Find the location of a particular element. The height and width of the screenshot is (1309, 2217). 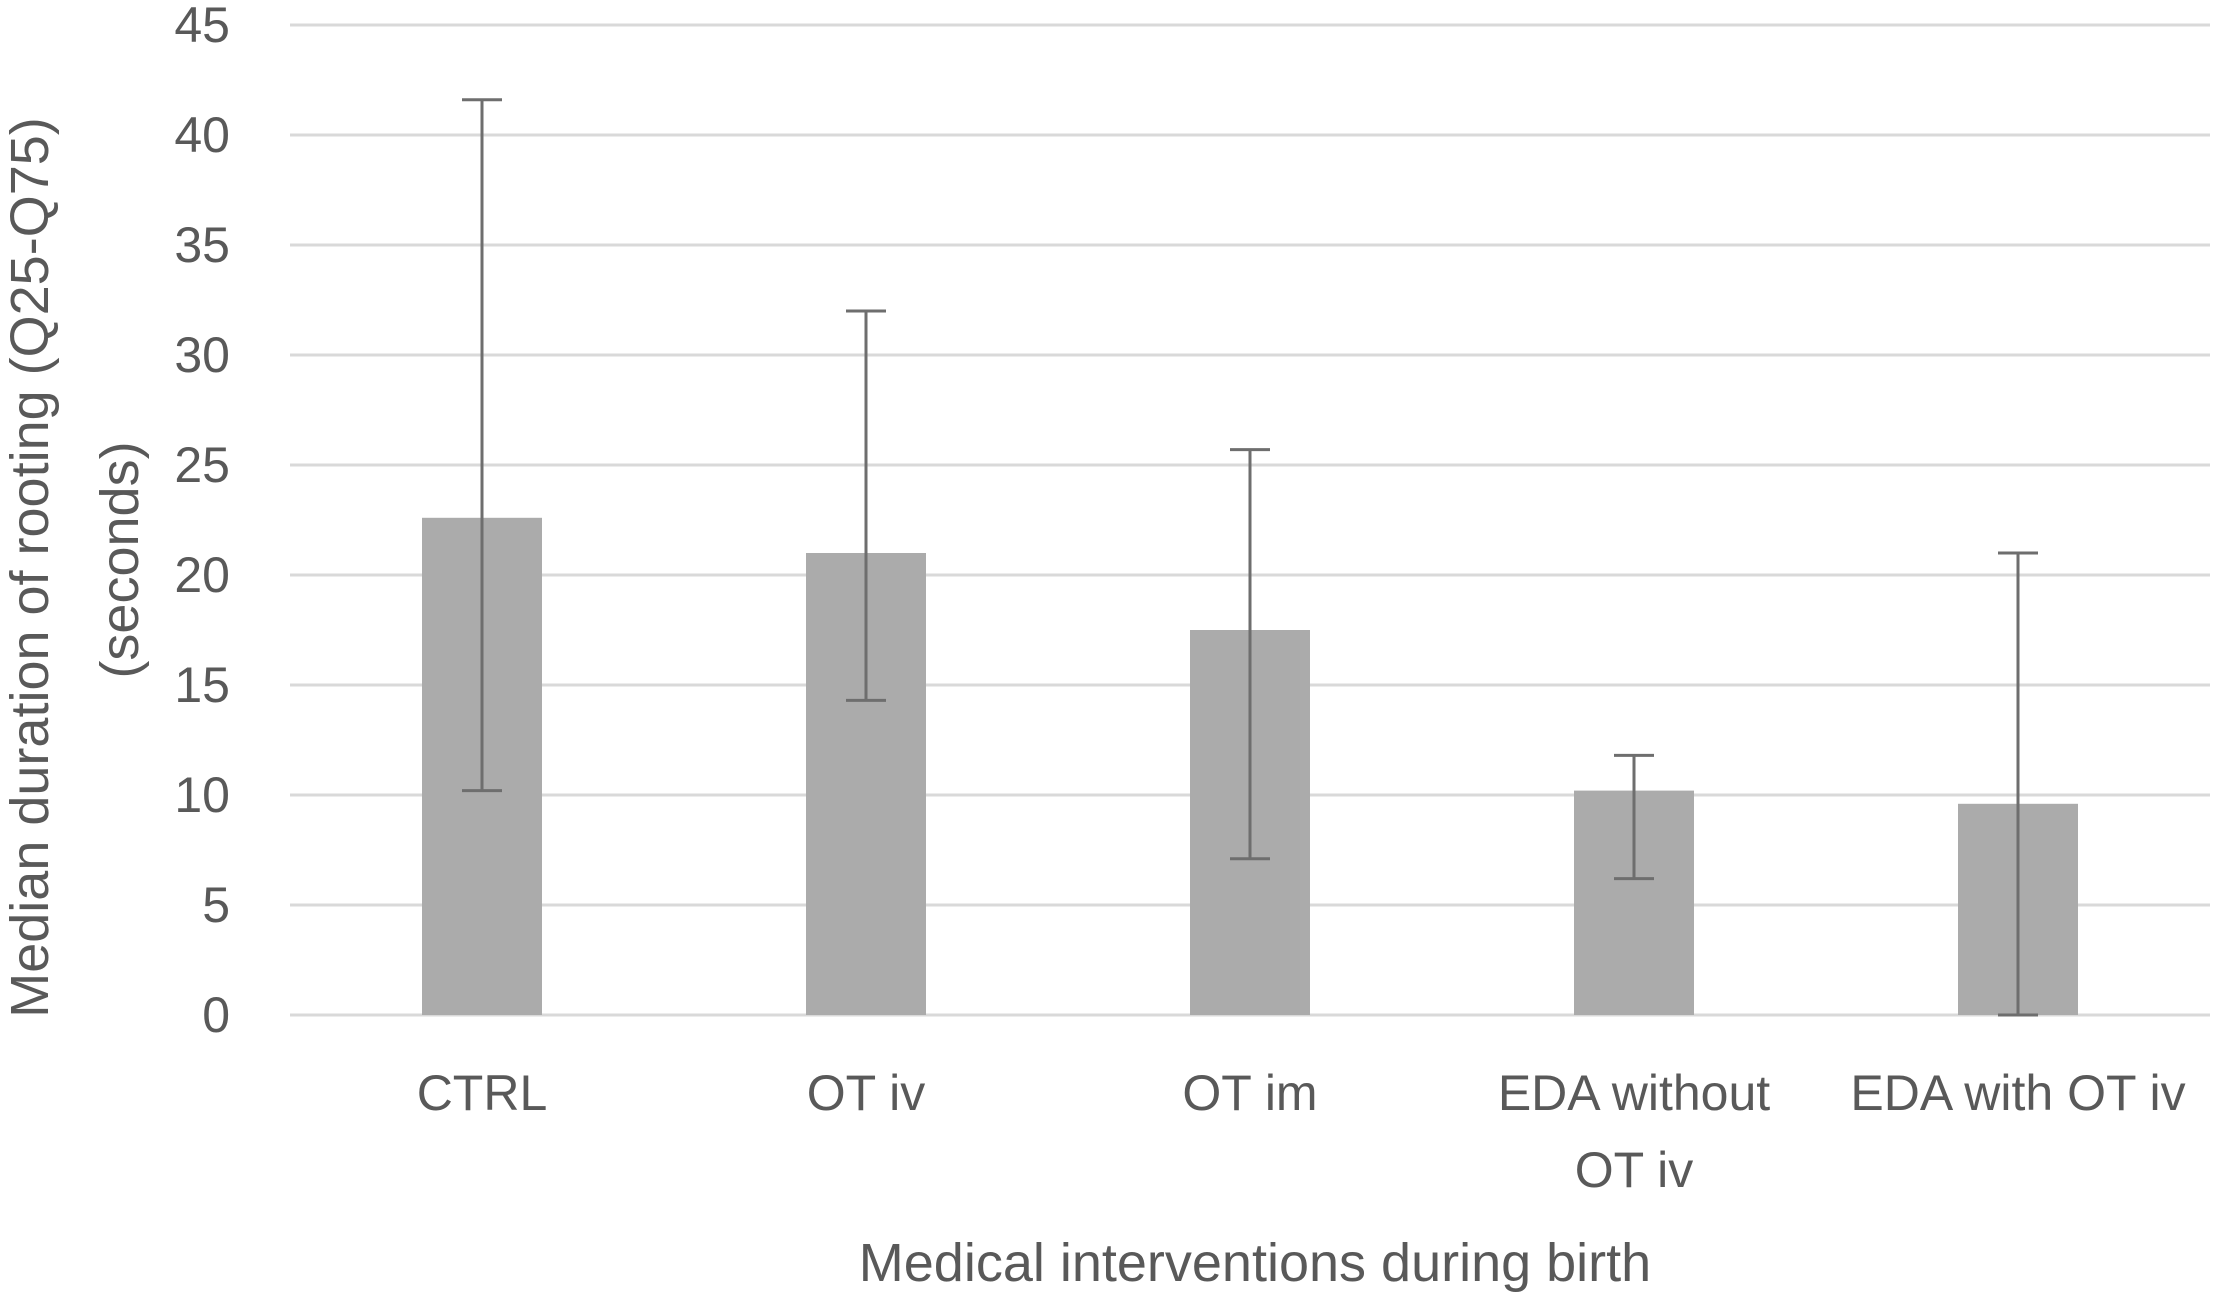

x-category-label-line: OT im is located at coordinates (1249, 1093).